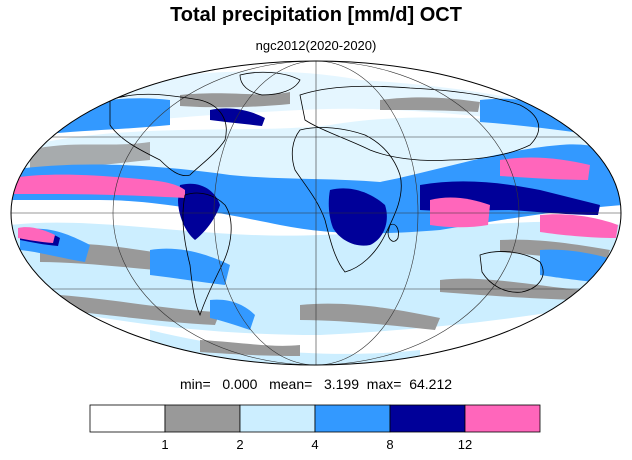 This screenshot has width=632, height=460. I want to click on mean-label: mean=, so click(291, 384).